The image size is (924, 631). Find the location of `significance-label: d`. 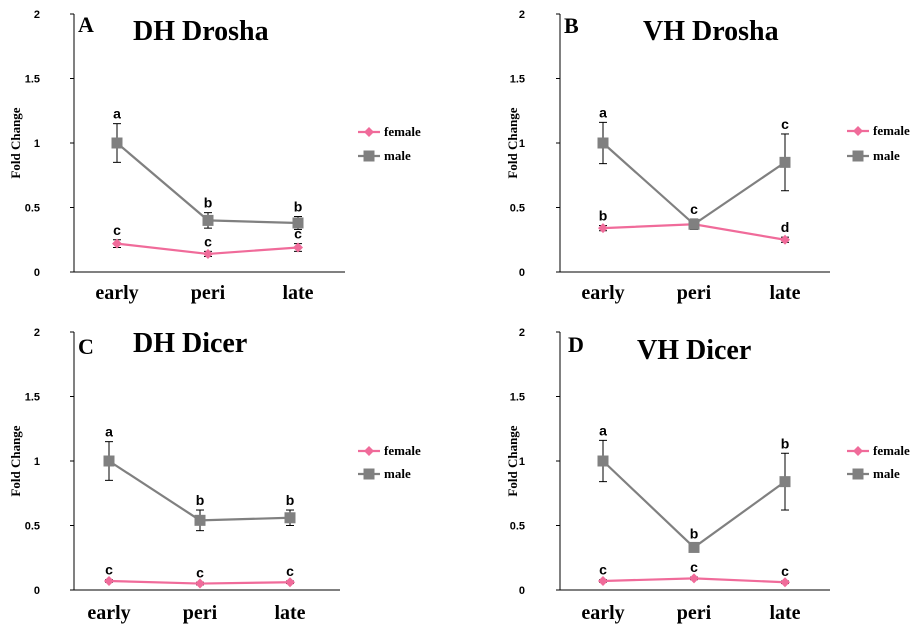

significance-label: d is located at coordinates (785, 227).